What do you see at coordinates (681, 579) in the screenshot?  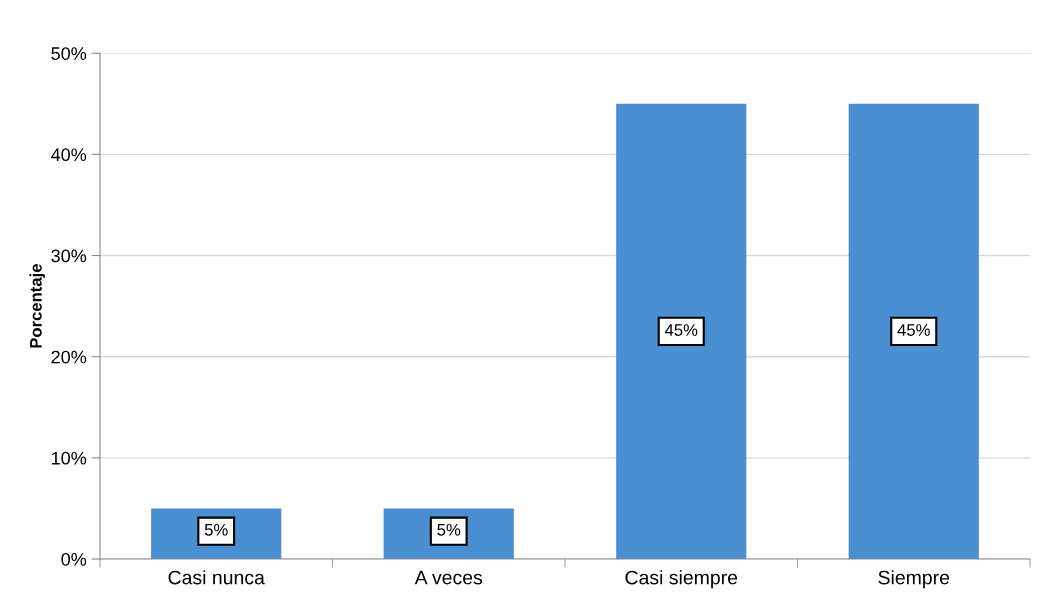 I see `x-tick-label: Casi siempre` at bounding box center [681, 579].